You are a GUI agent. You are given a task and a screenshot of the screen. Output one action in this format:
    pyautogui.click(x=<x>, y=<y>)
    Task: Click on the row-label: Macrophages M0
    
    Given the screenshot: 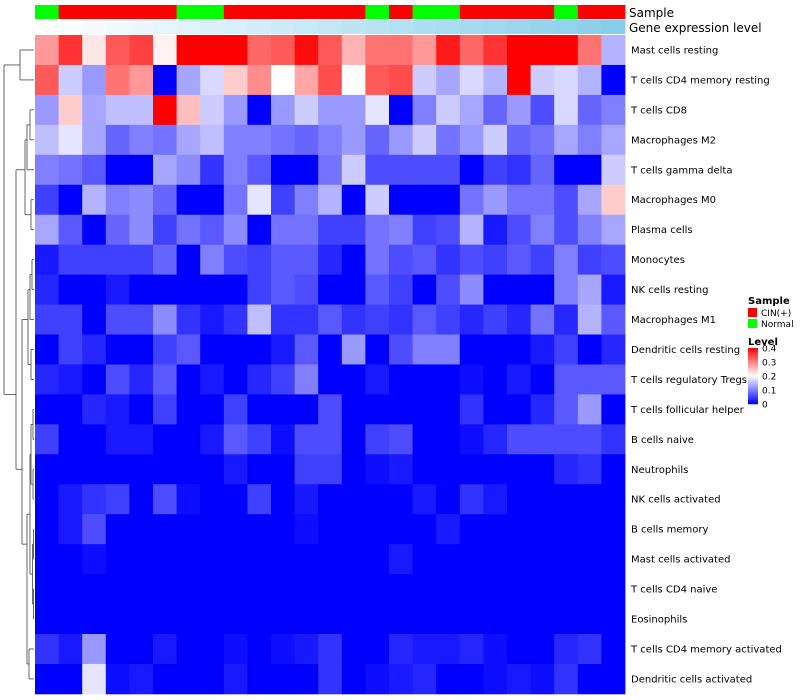 What is the action you would take?
    pyautogui.click(x=673, y=200)
    